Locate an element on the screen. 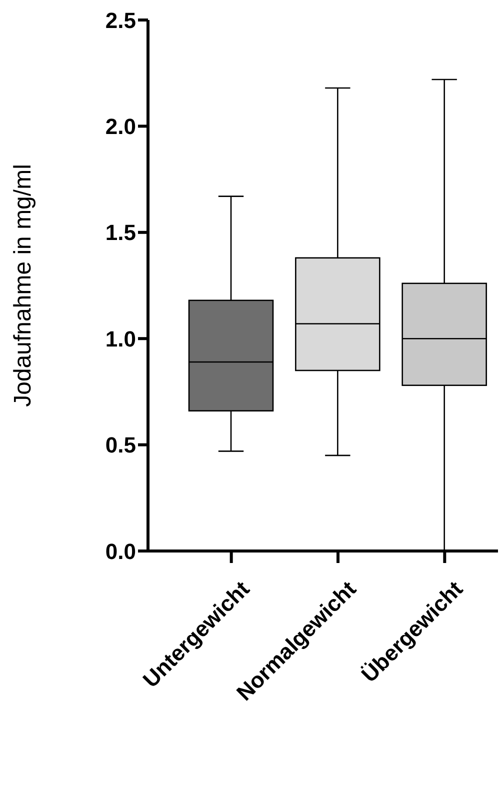 The image size is (504, 807). y-tick-label: 2.5 is located at coordinates (120, 20).